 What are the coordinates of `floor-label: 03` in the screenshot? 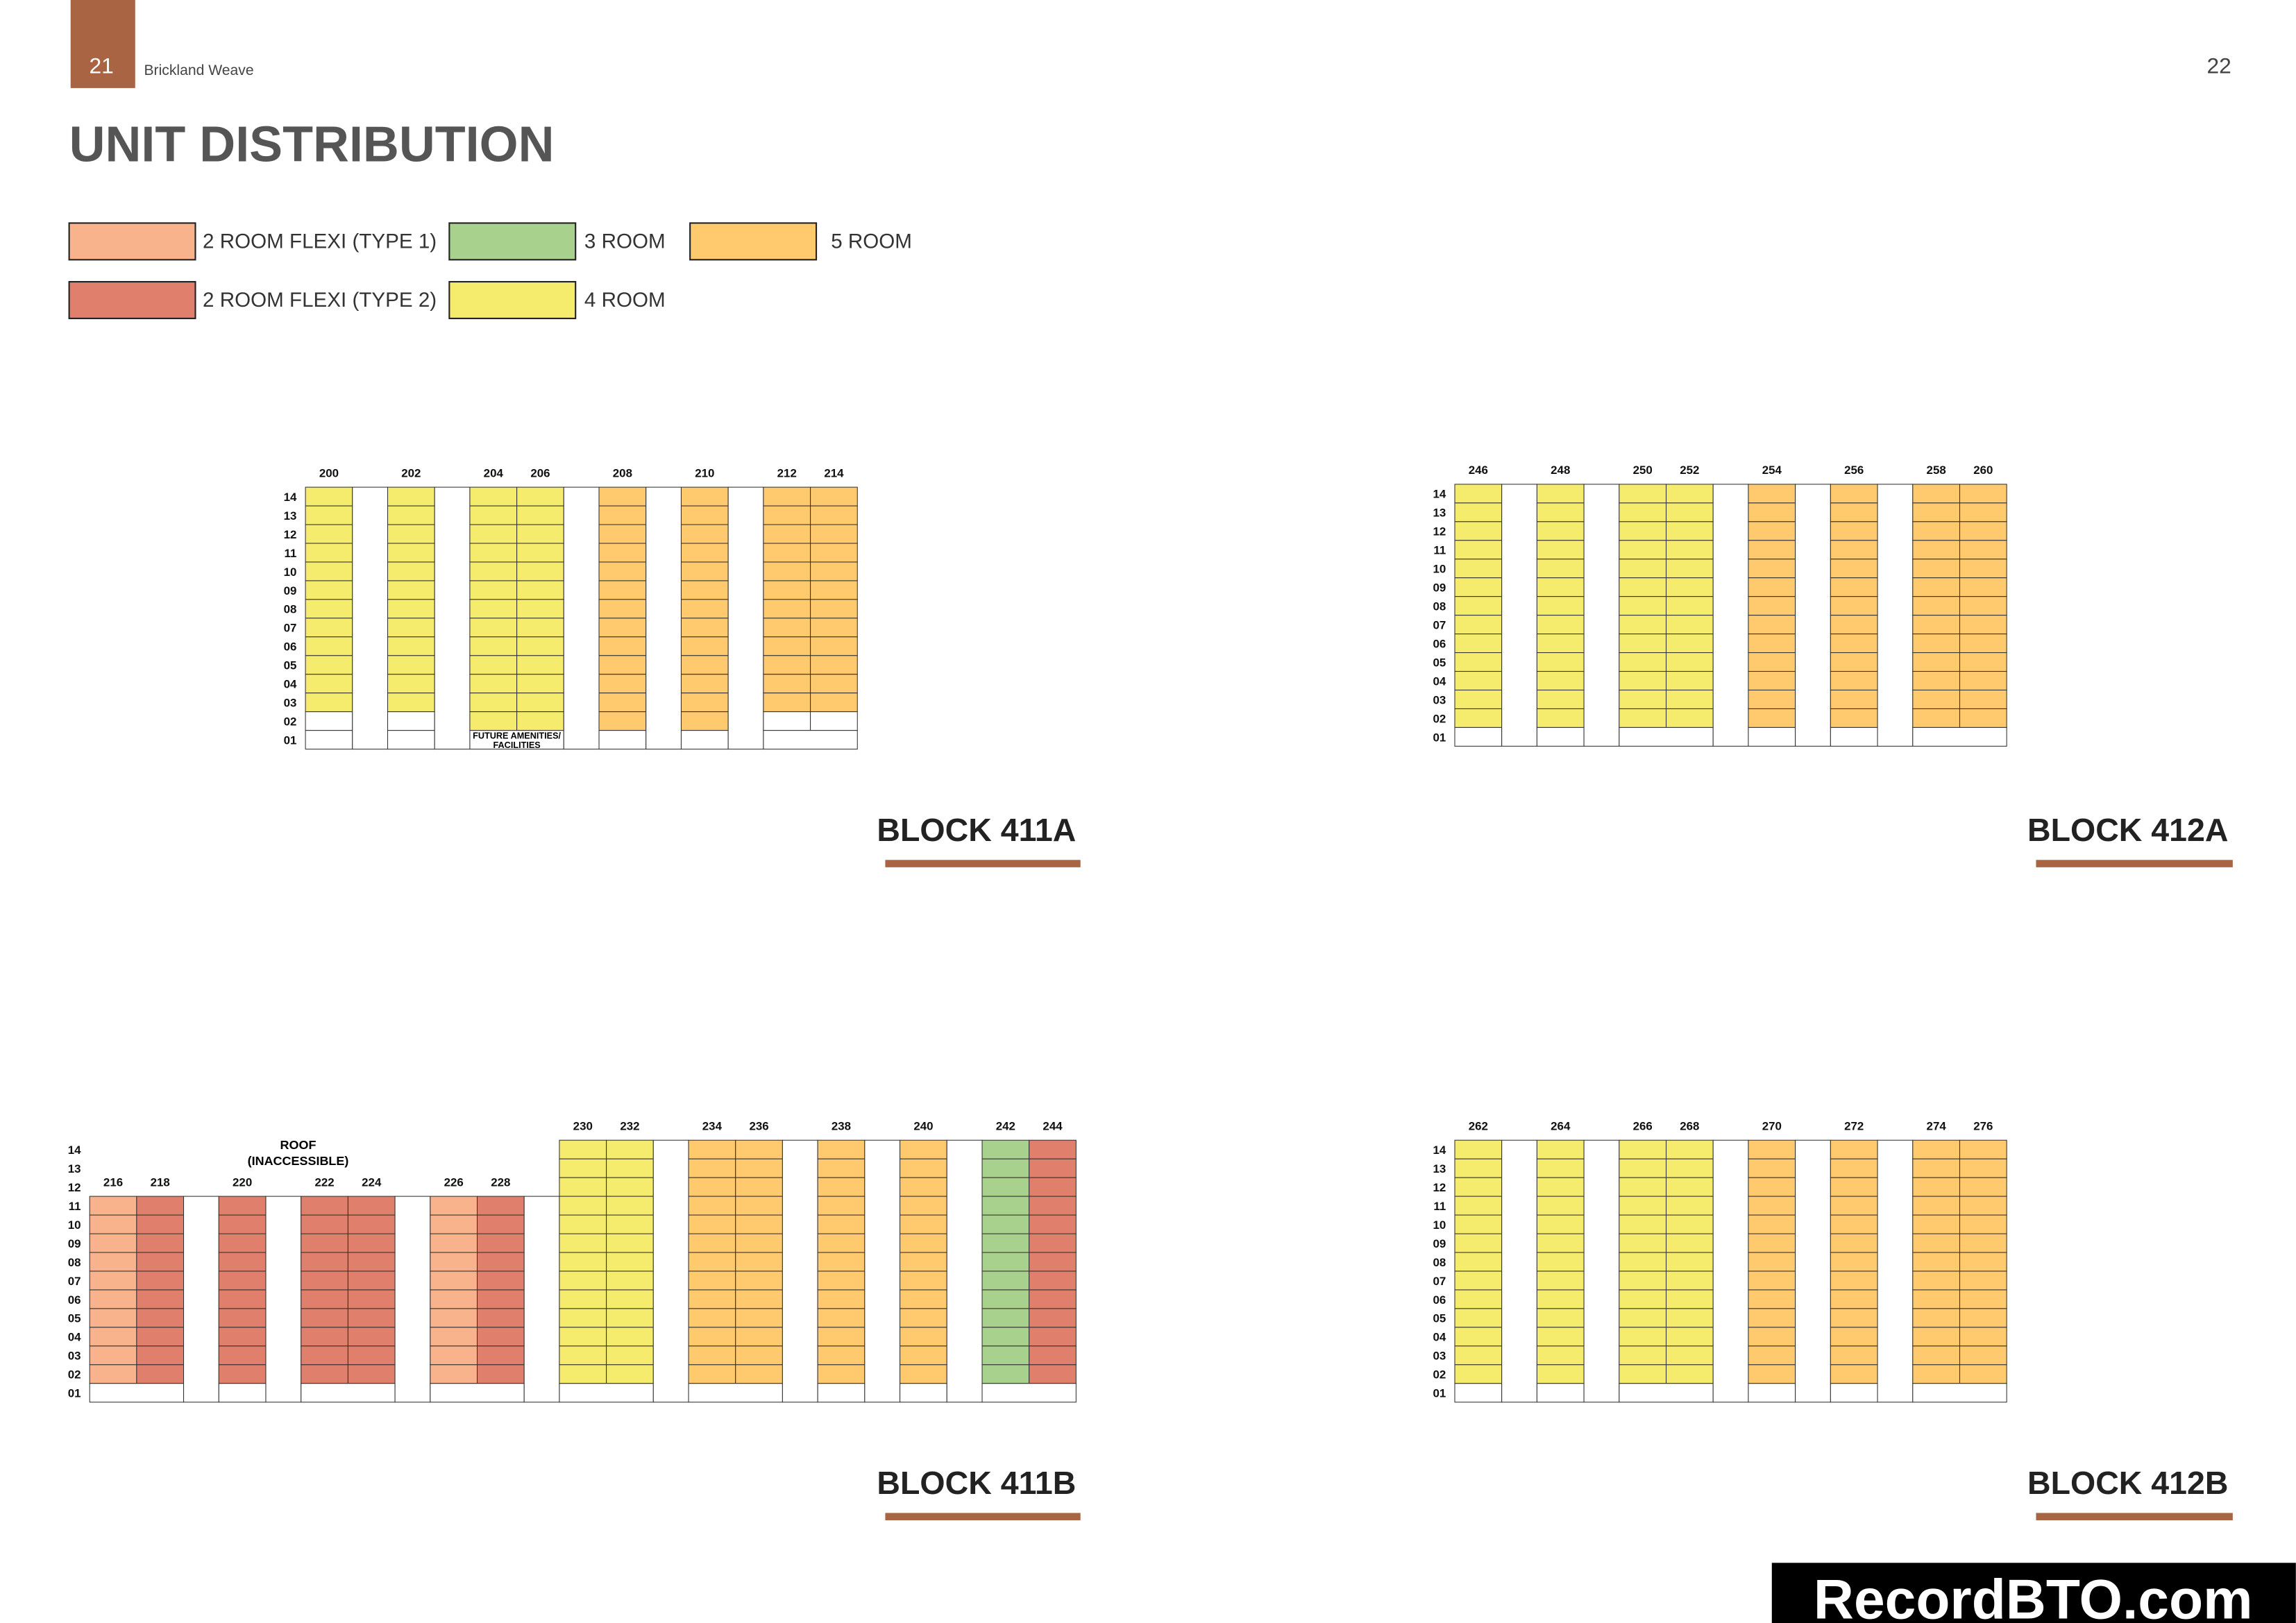 It's located at (1439, 1356).